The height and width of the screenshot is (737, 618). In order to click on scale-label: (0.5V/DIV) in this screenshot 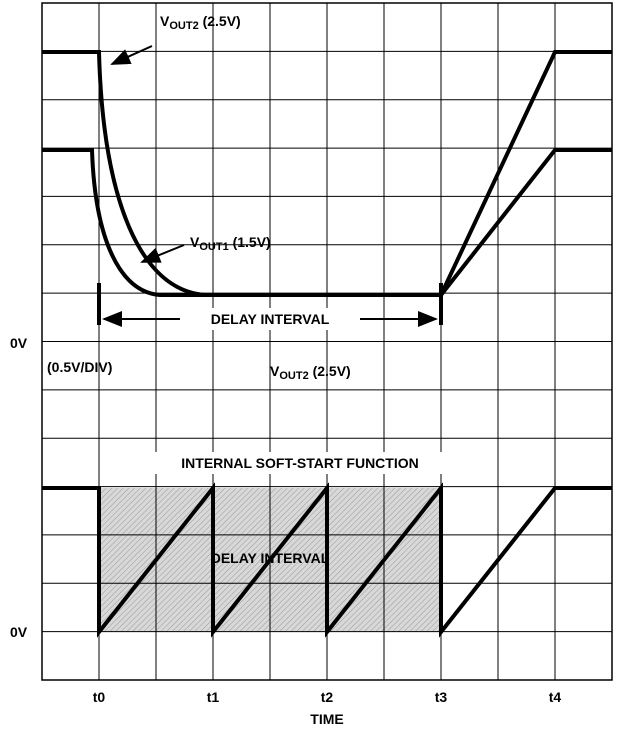, I will do `click(79, 367)`.